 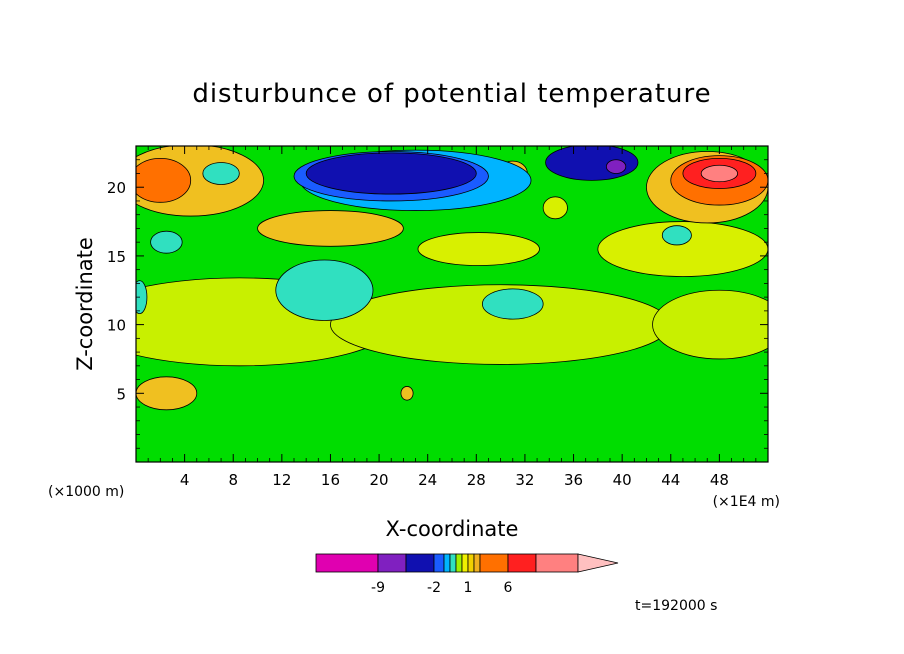 What do you see at coordinates (622, 480) in the screenshot?
I see `x-tick-label: 40` at bounding box center [622, 480].